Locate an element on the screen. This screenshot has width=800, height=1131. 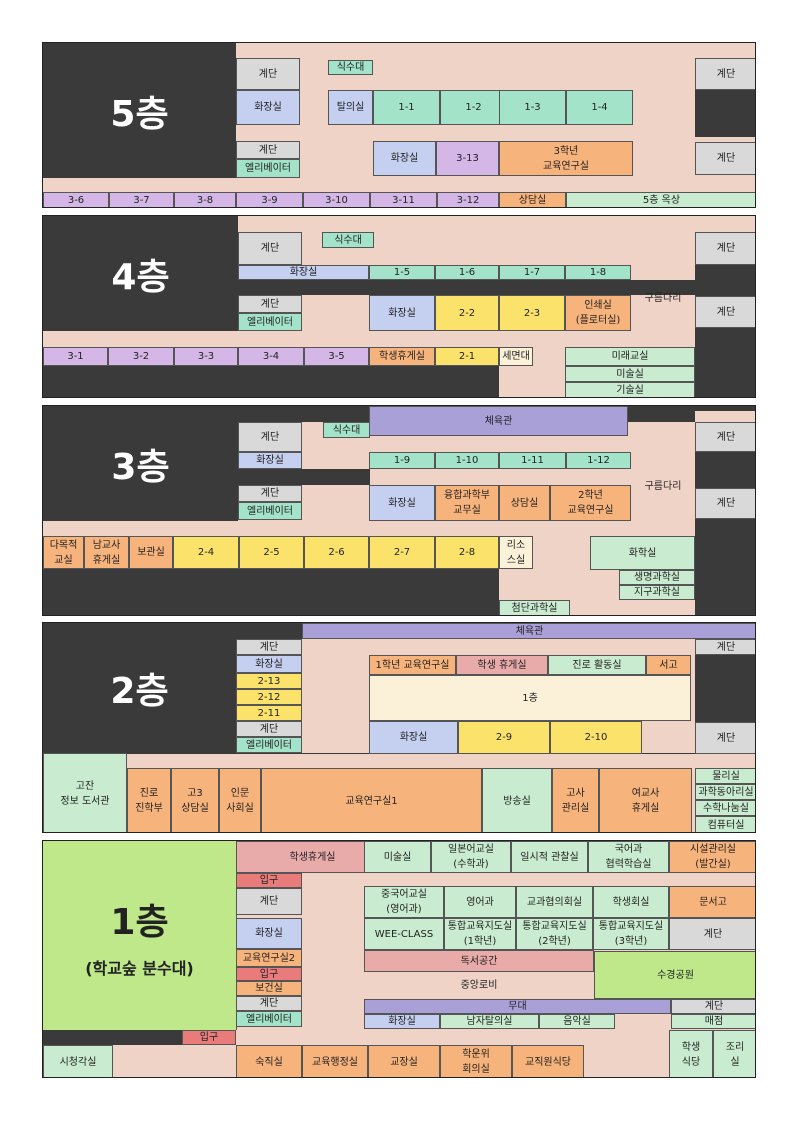
floor-title: 5층 is located at coordinates (139, 110).